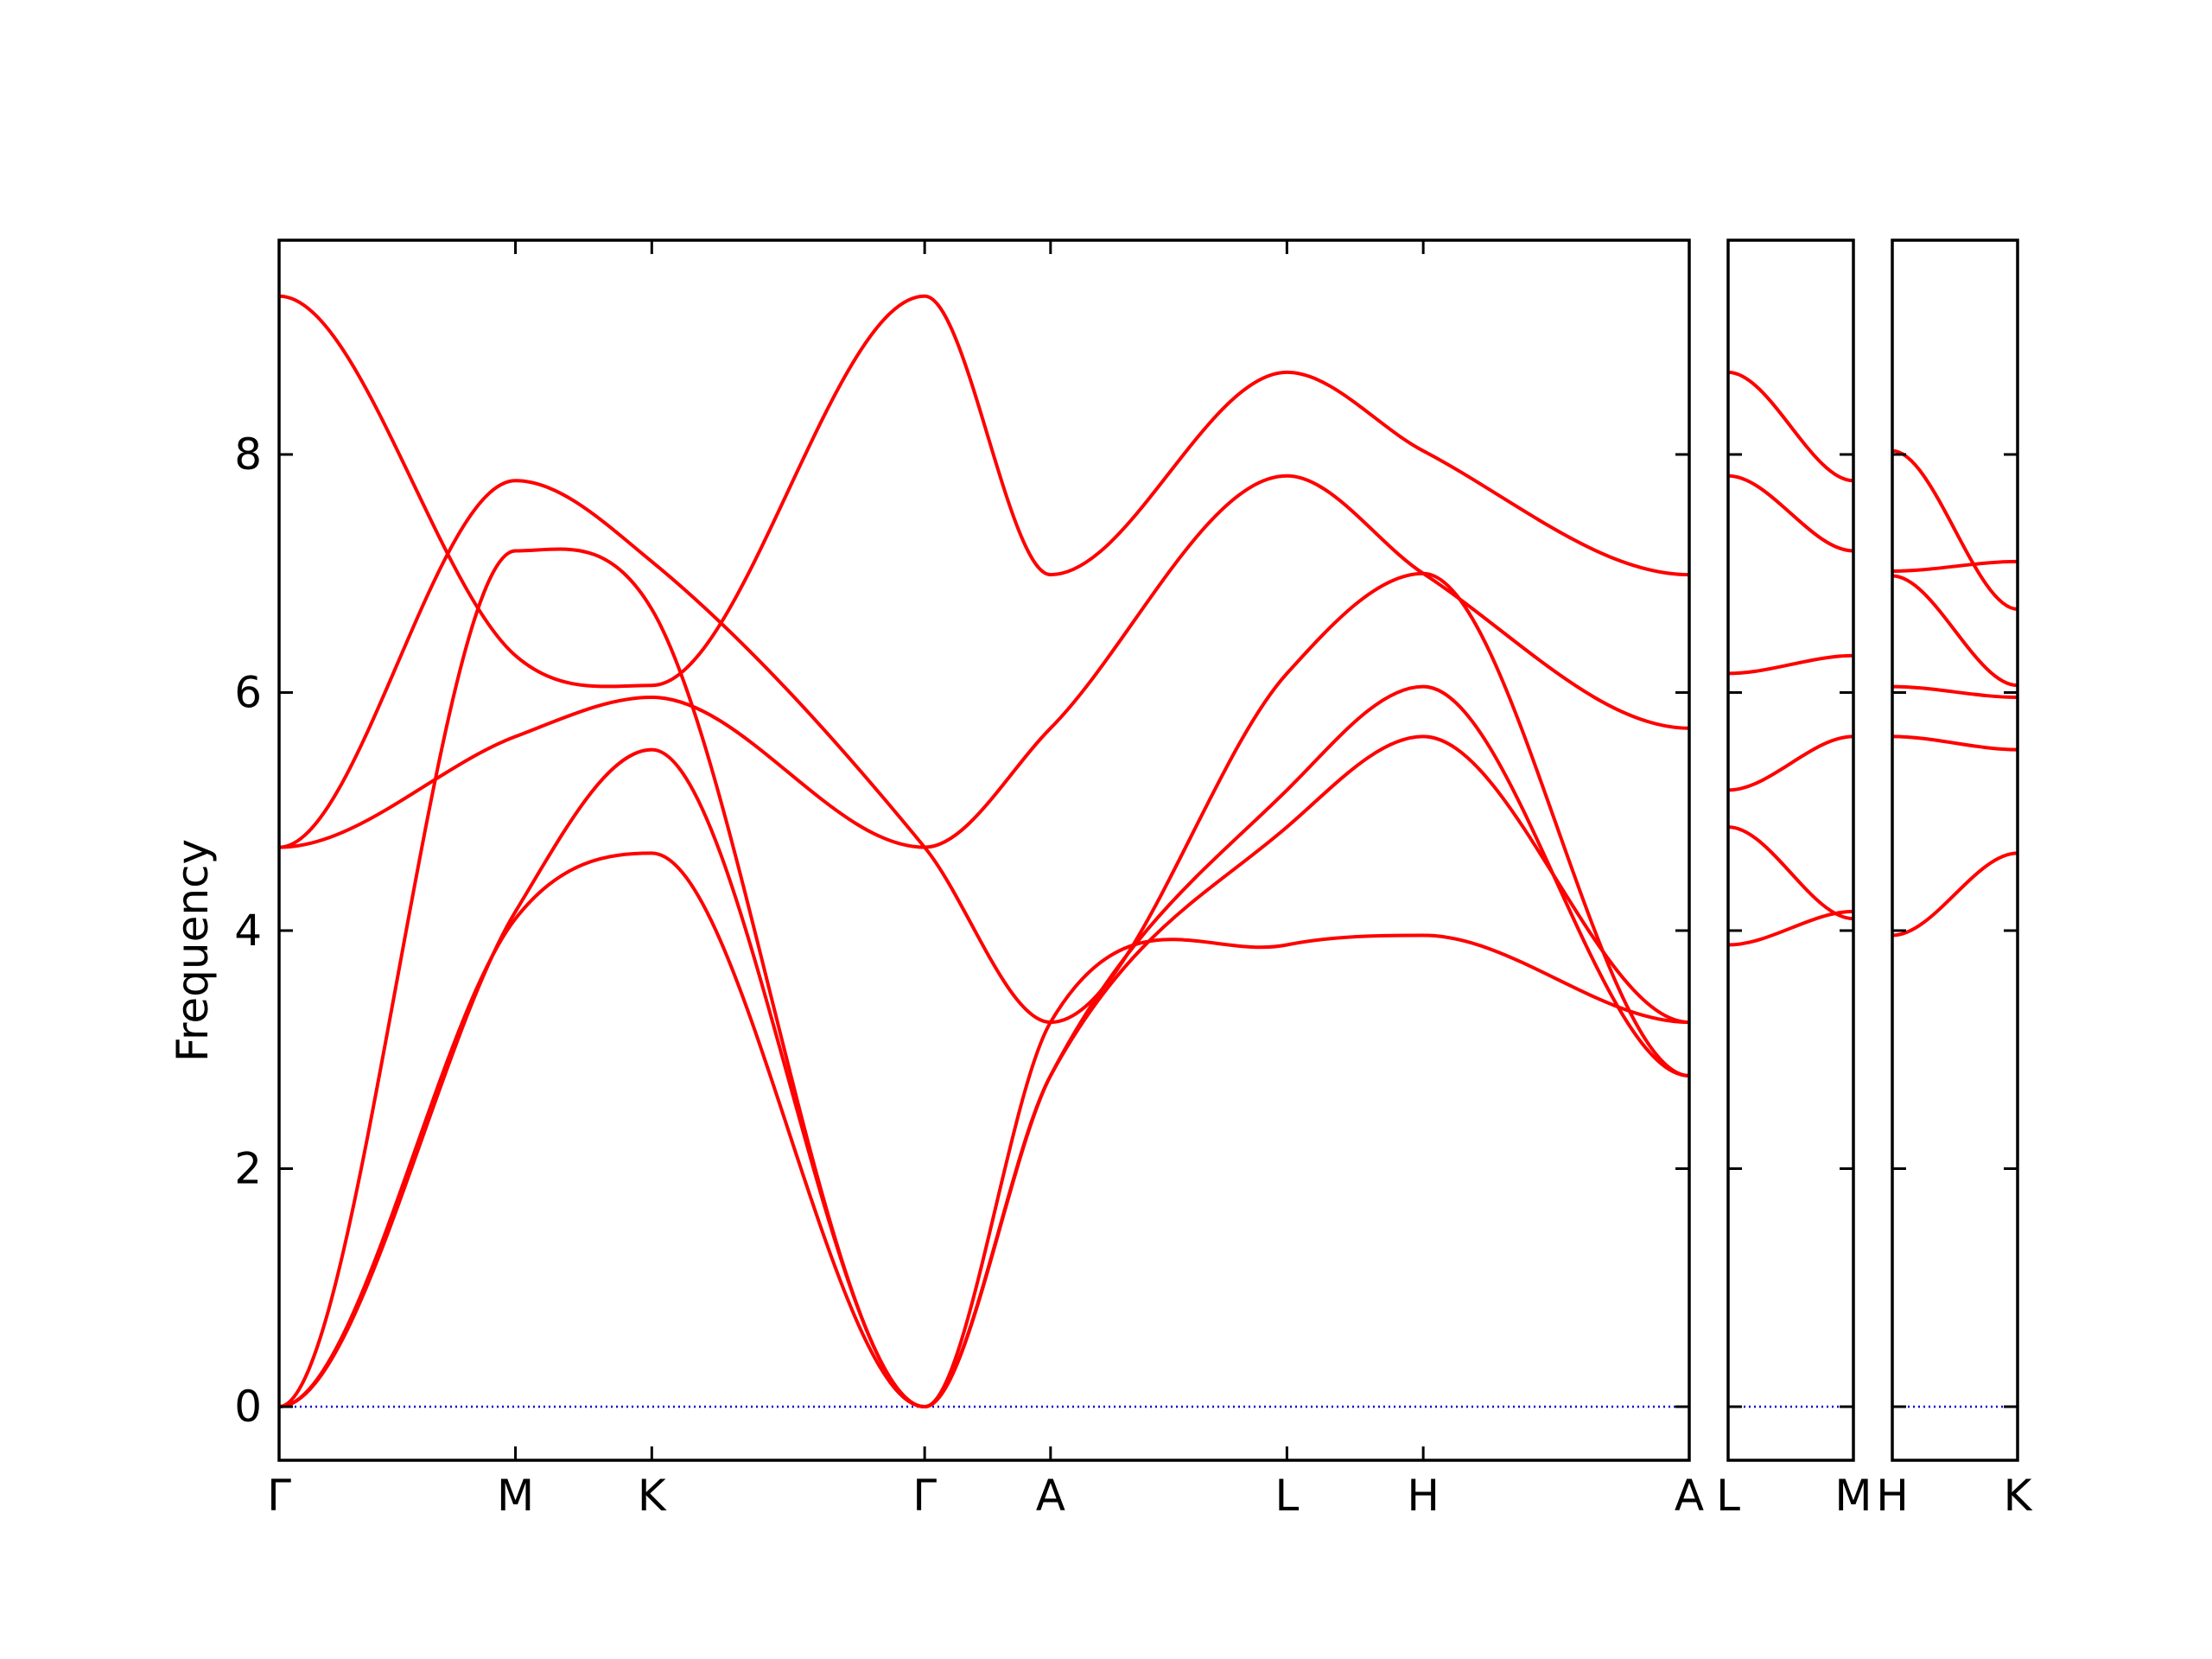 The height and width of the screenshot is (1659, 2212). I want to click on y-tick-label: 2, so click(248, 1168).